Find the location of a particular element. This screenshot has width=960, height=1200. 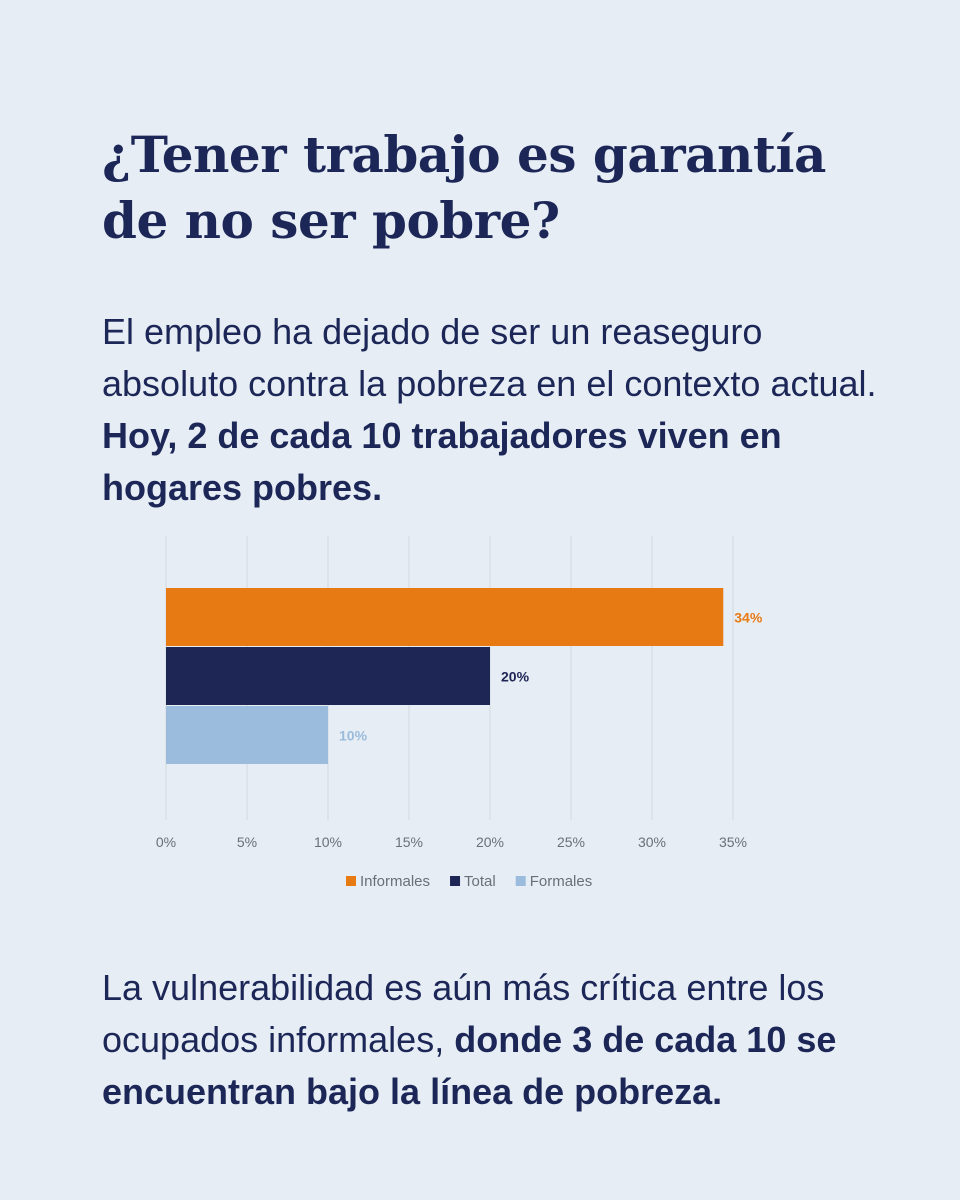

x-tick-label: 35% is located at coordinates (733, 842).